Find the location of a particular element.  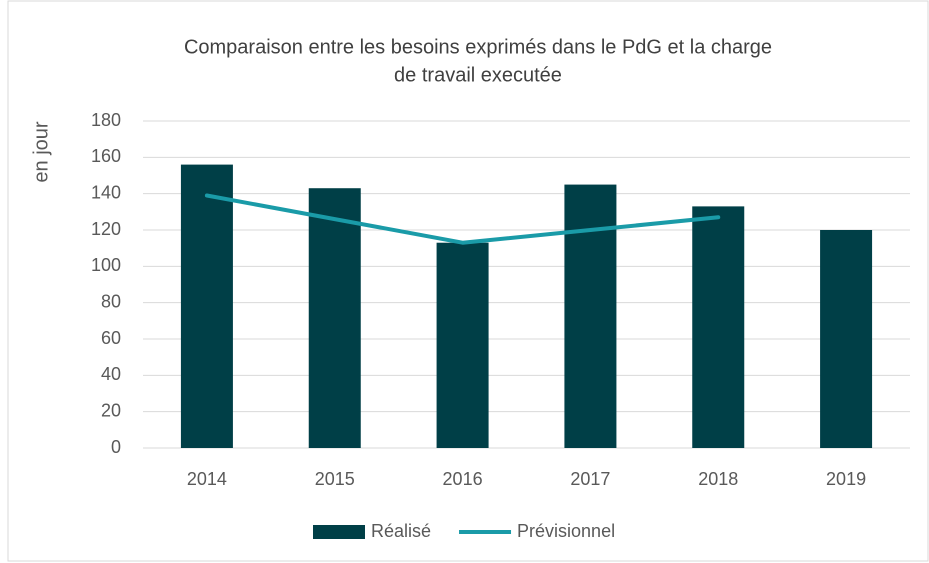

legend-label: Réalisé is located at coordinates (401, 531).